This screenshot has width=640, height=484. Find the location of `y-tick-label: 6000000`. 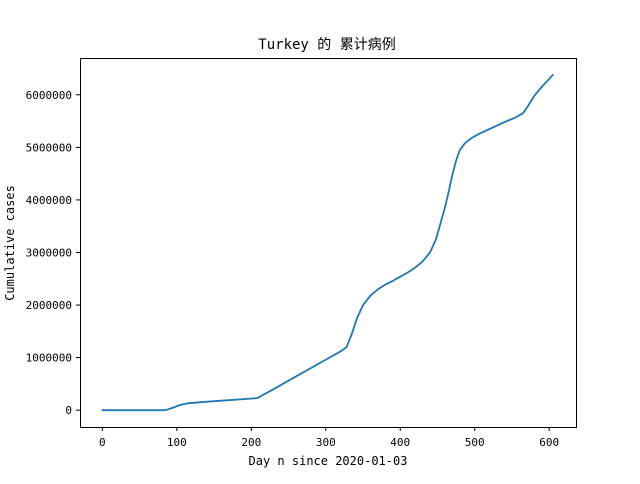

y-tick-label: 6000000 is located at coordinates (49, 95).